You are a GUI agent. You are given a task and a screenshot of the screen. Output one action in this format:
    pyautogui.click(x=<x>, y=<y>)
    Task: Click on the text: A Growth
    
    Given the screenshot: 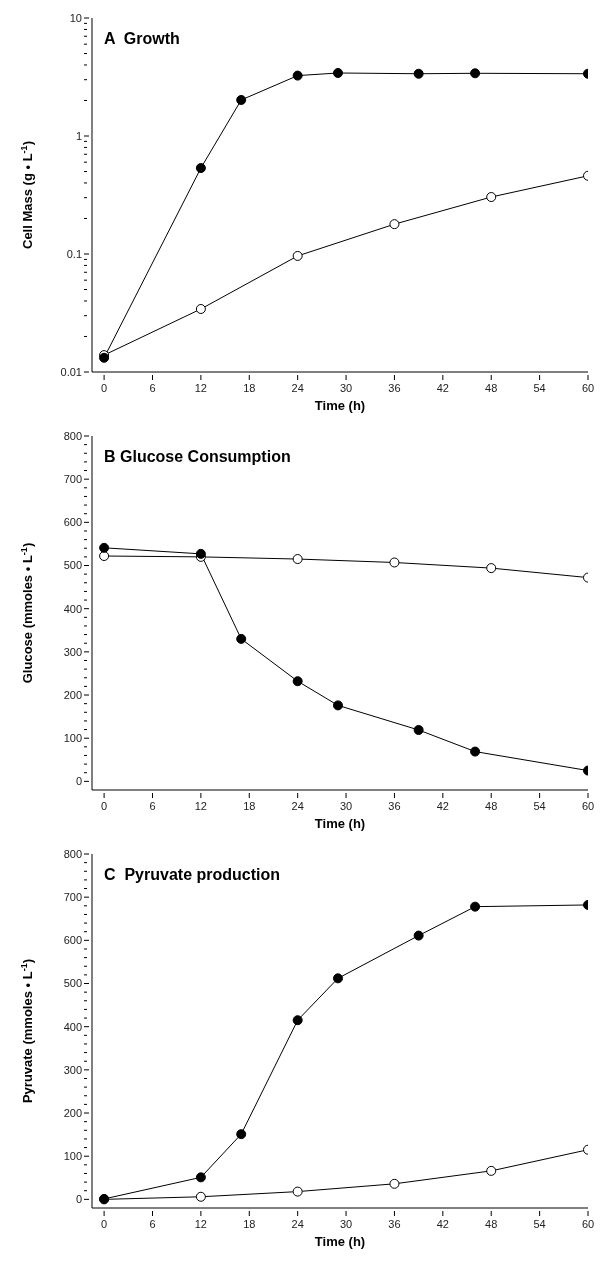 What is the action you would take?
    pyautogui.click(x=142, y=39)
    